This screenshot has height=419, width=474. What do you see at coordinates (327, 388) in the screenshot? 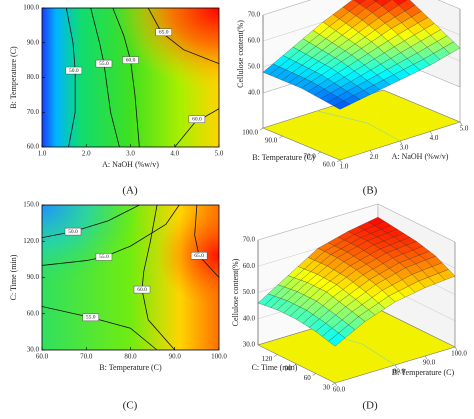
I see `y-tick-label: 30` at bounding box center [327, 388].